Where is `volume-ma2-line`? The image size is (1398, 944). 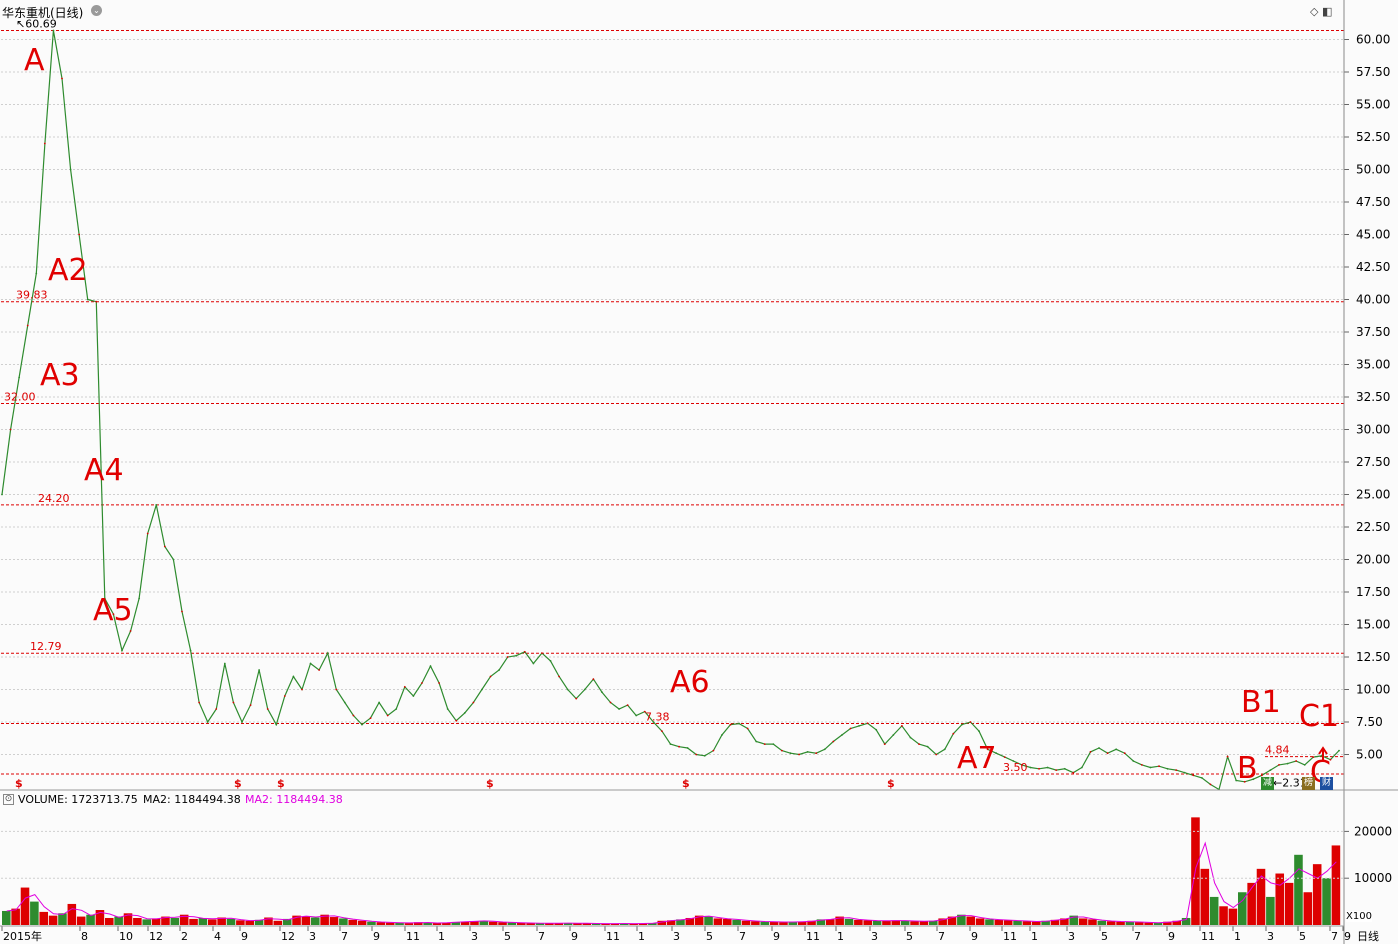
volume-ma2-line is located at coordinates (671, 883).